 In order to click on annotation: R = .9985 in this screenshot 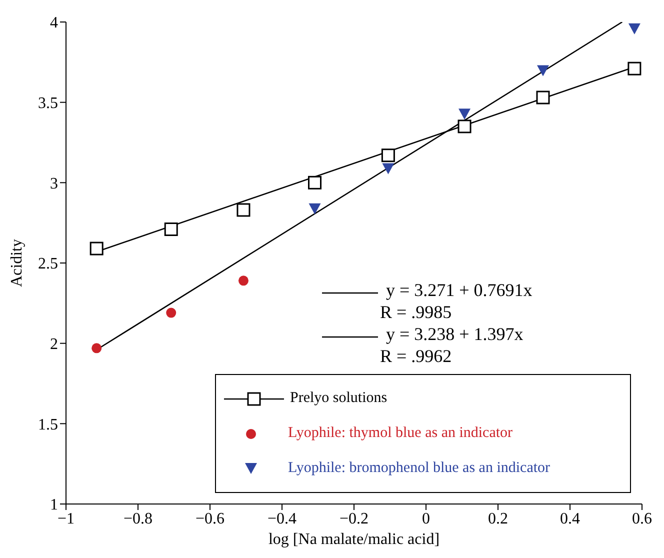, I will do `click(416, 312)`.